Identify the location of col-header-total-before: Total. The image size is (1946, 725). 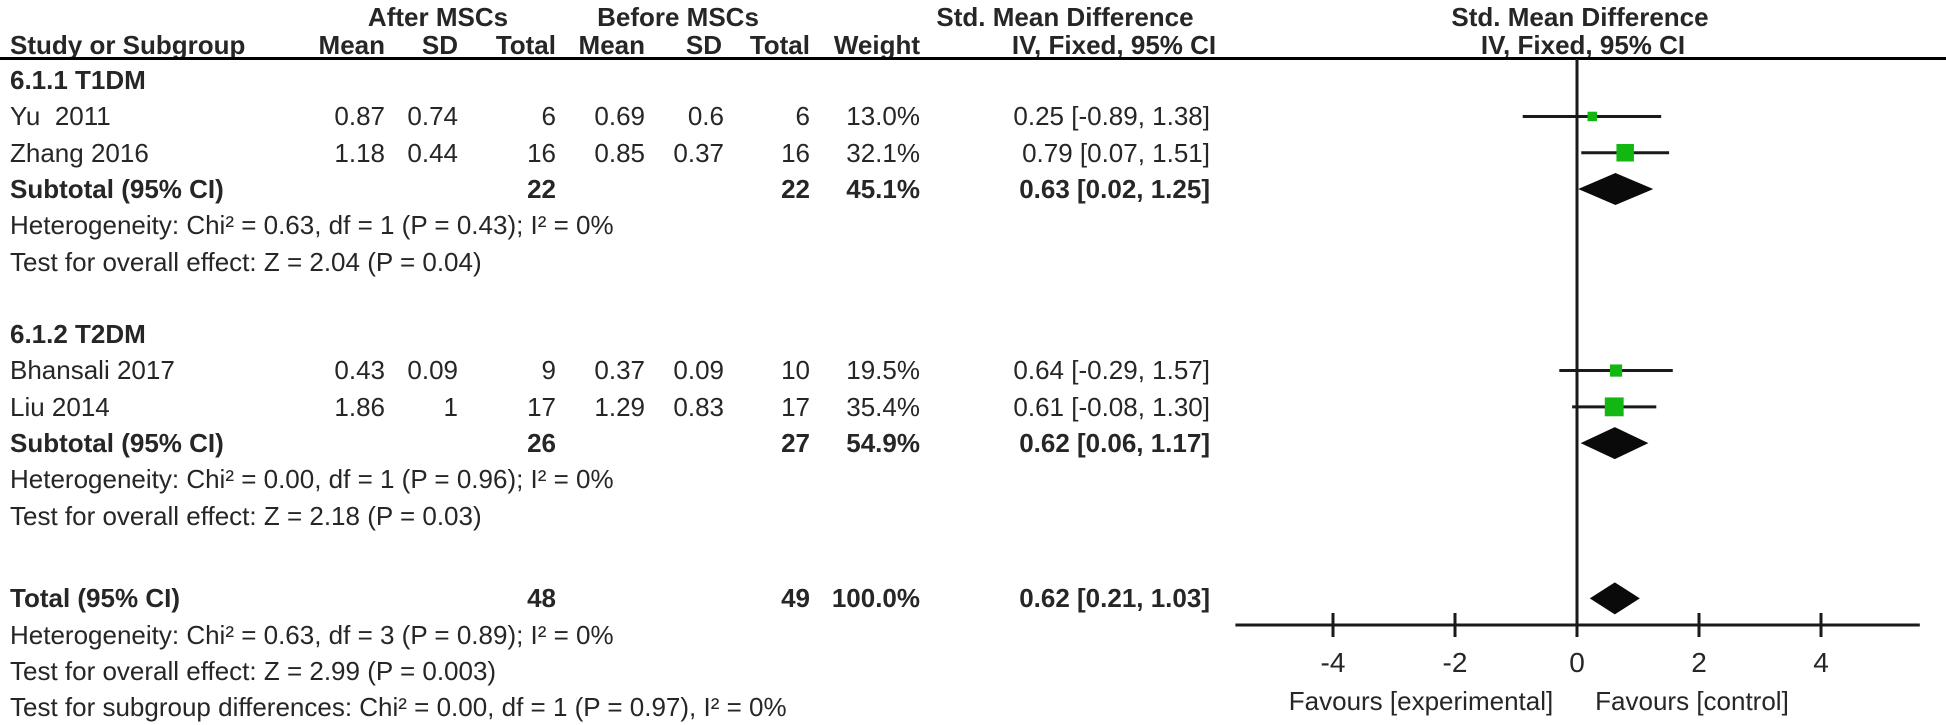
(779, 45).